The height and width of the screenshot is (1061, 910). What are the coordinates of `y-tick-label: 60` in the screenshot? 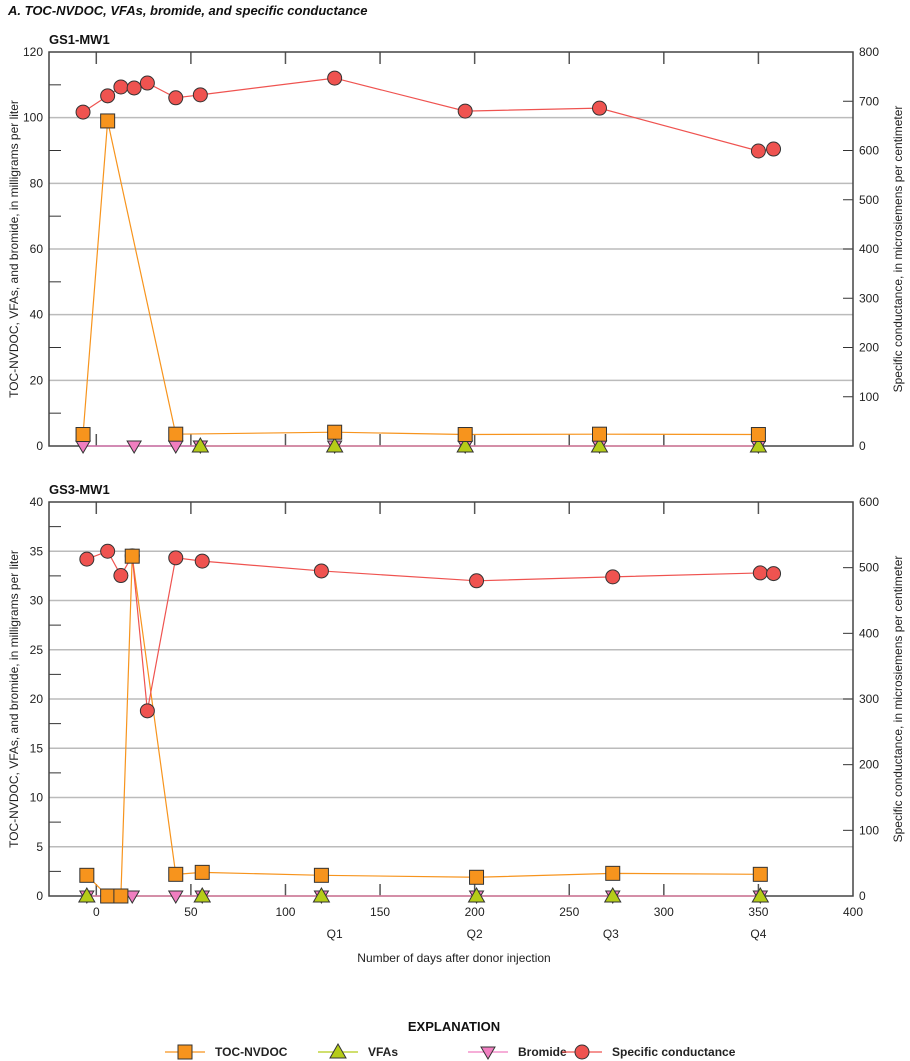 It's located at (37, 249).